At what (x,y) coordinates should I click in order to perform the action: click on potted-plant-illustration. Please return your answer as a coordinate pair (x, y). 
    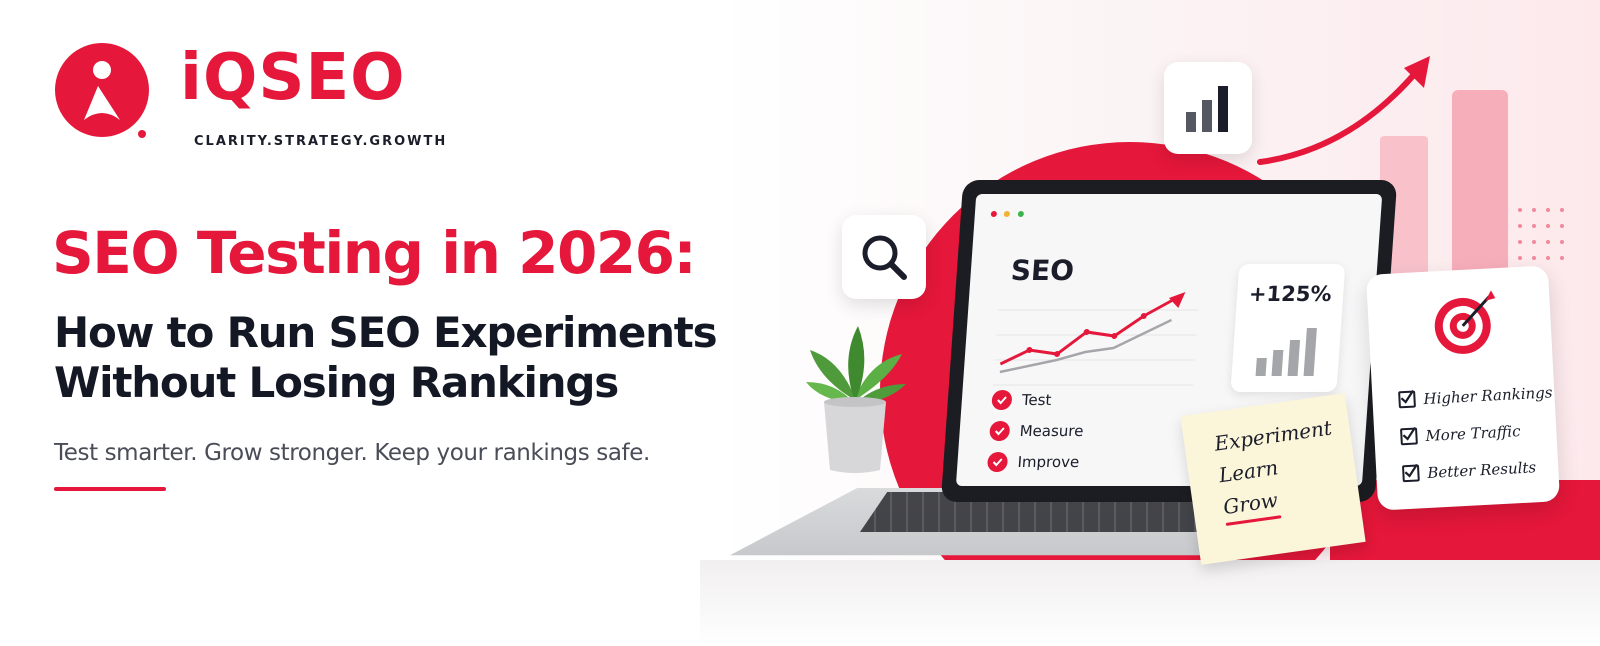
    Looking at the image, I should click on (856, 399).